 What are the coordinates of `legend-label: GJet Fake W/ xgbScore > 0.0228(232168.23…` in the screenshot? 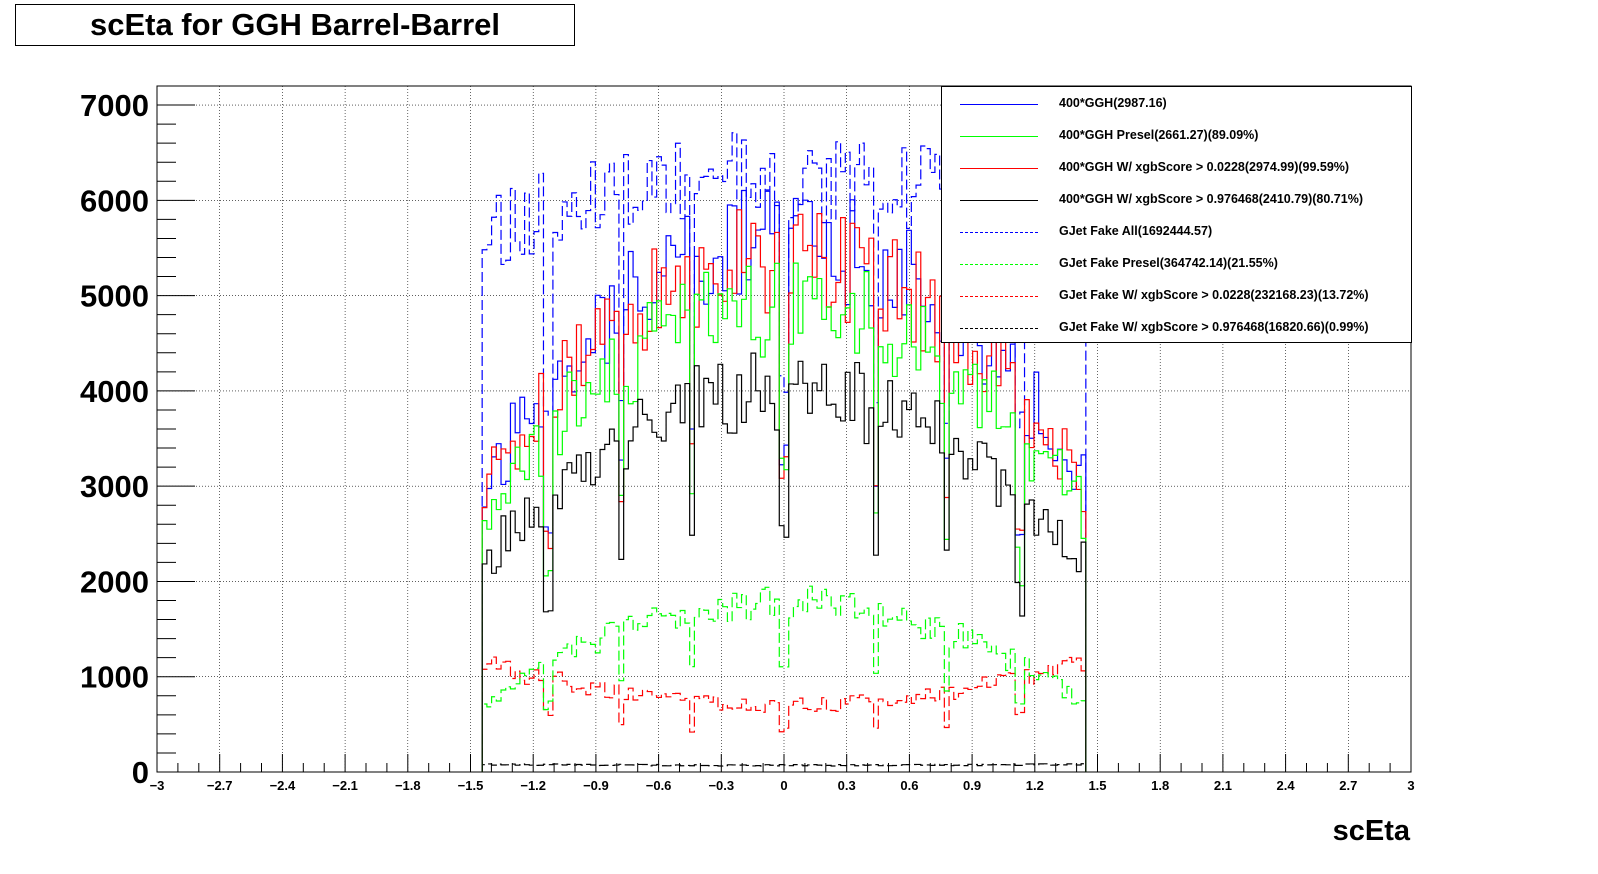 It's located at (1214, 295).